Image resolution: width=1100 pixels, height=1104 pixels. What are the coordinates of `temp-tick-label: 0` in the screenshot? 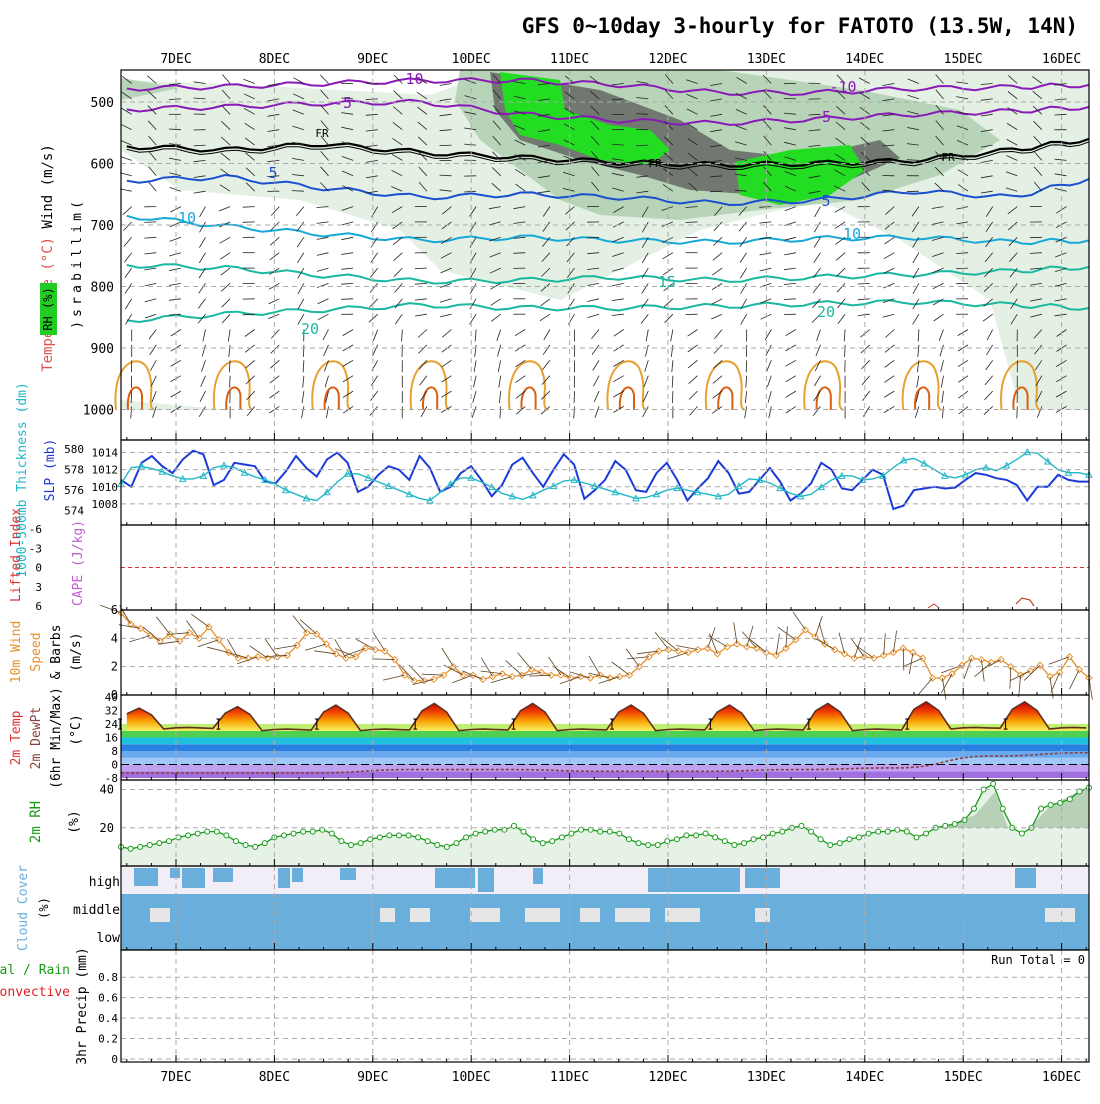 It's located at (114, 765).